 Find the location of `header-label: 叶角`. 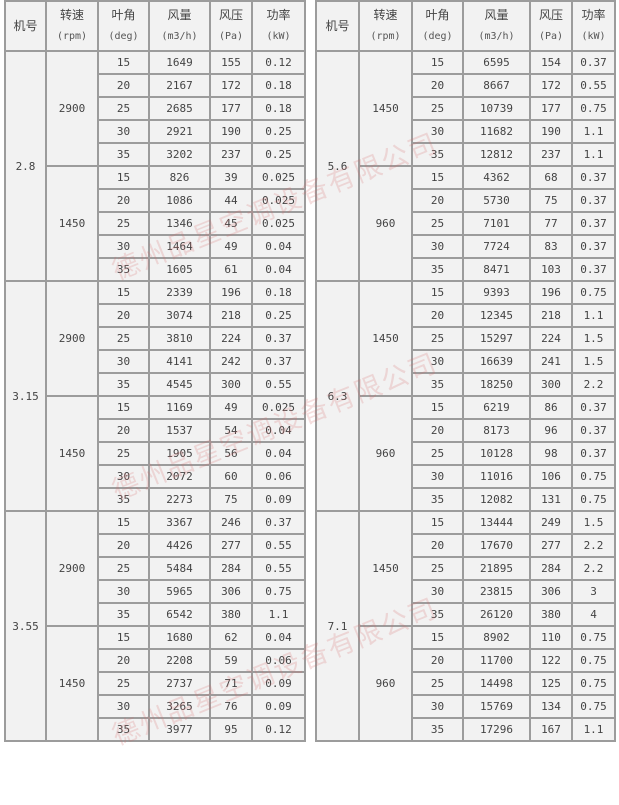

header-label: 叶角 is located at coordinates (123, 15).